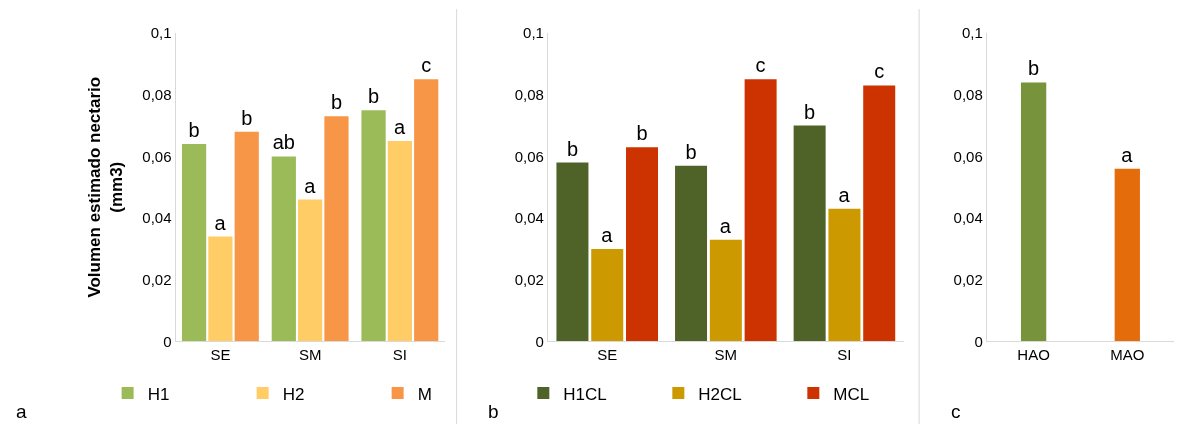  Describe the element at coordinates (720, 394) in the screenshot. I see `legend-label: H2CL` at that location.